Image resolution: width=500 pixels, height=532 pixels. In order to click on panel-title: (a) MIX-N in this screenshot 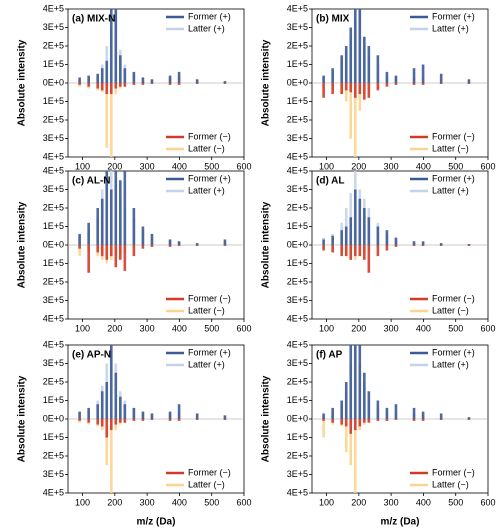, I will do `click(93, 19)`.